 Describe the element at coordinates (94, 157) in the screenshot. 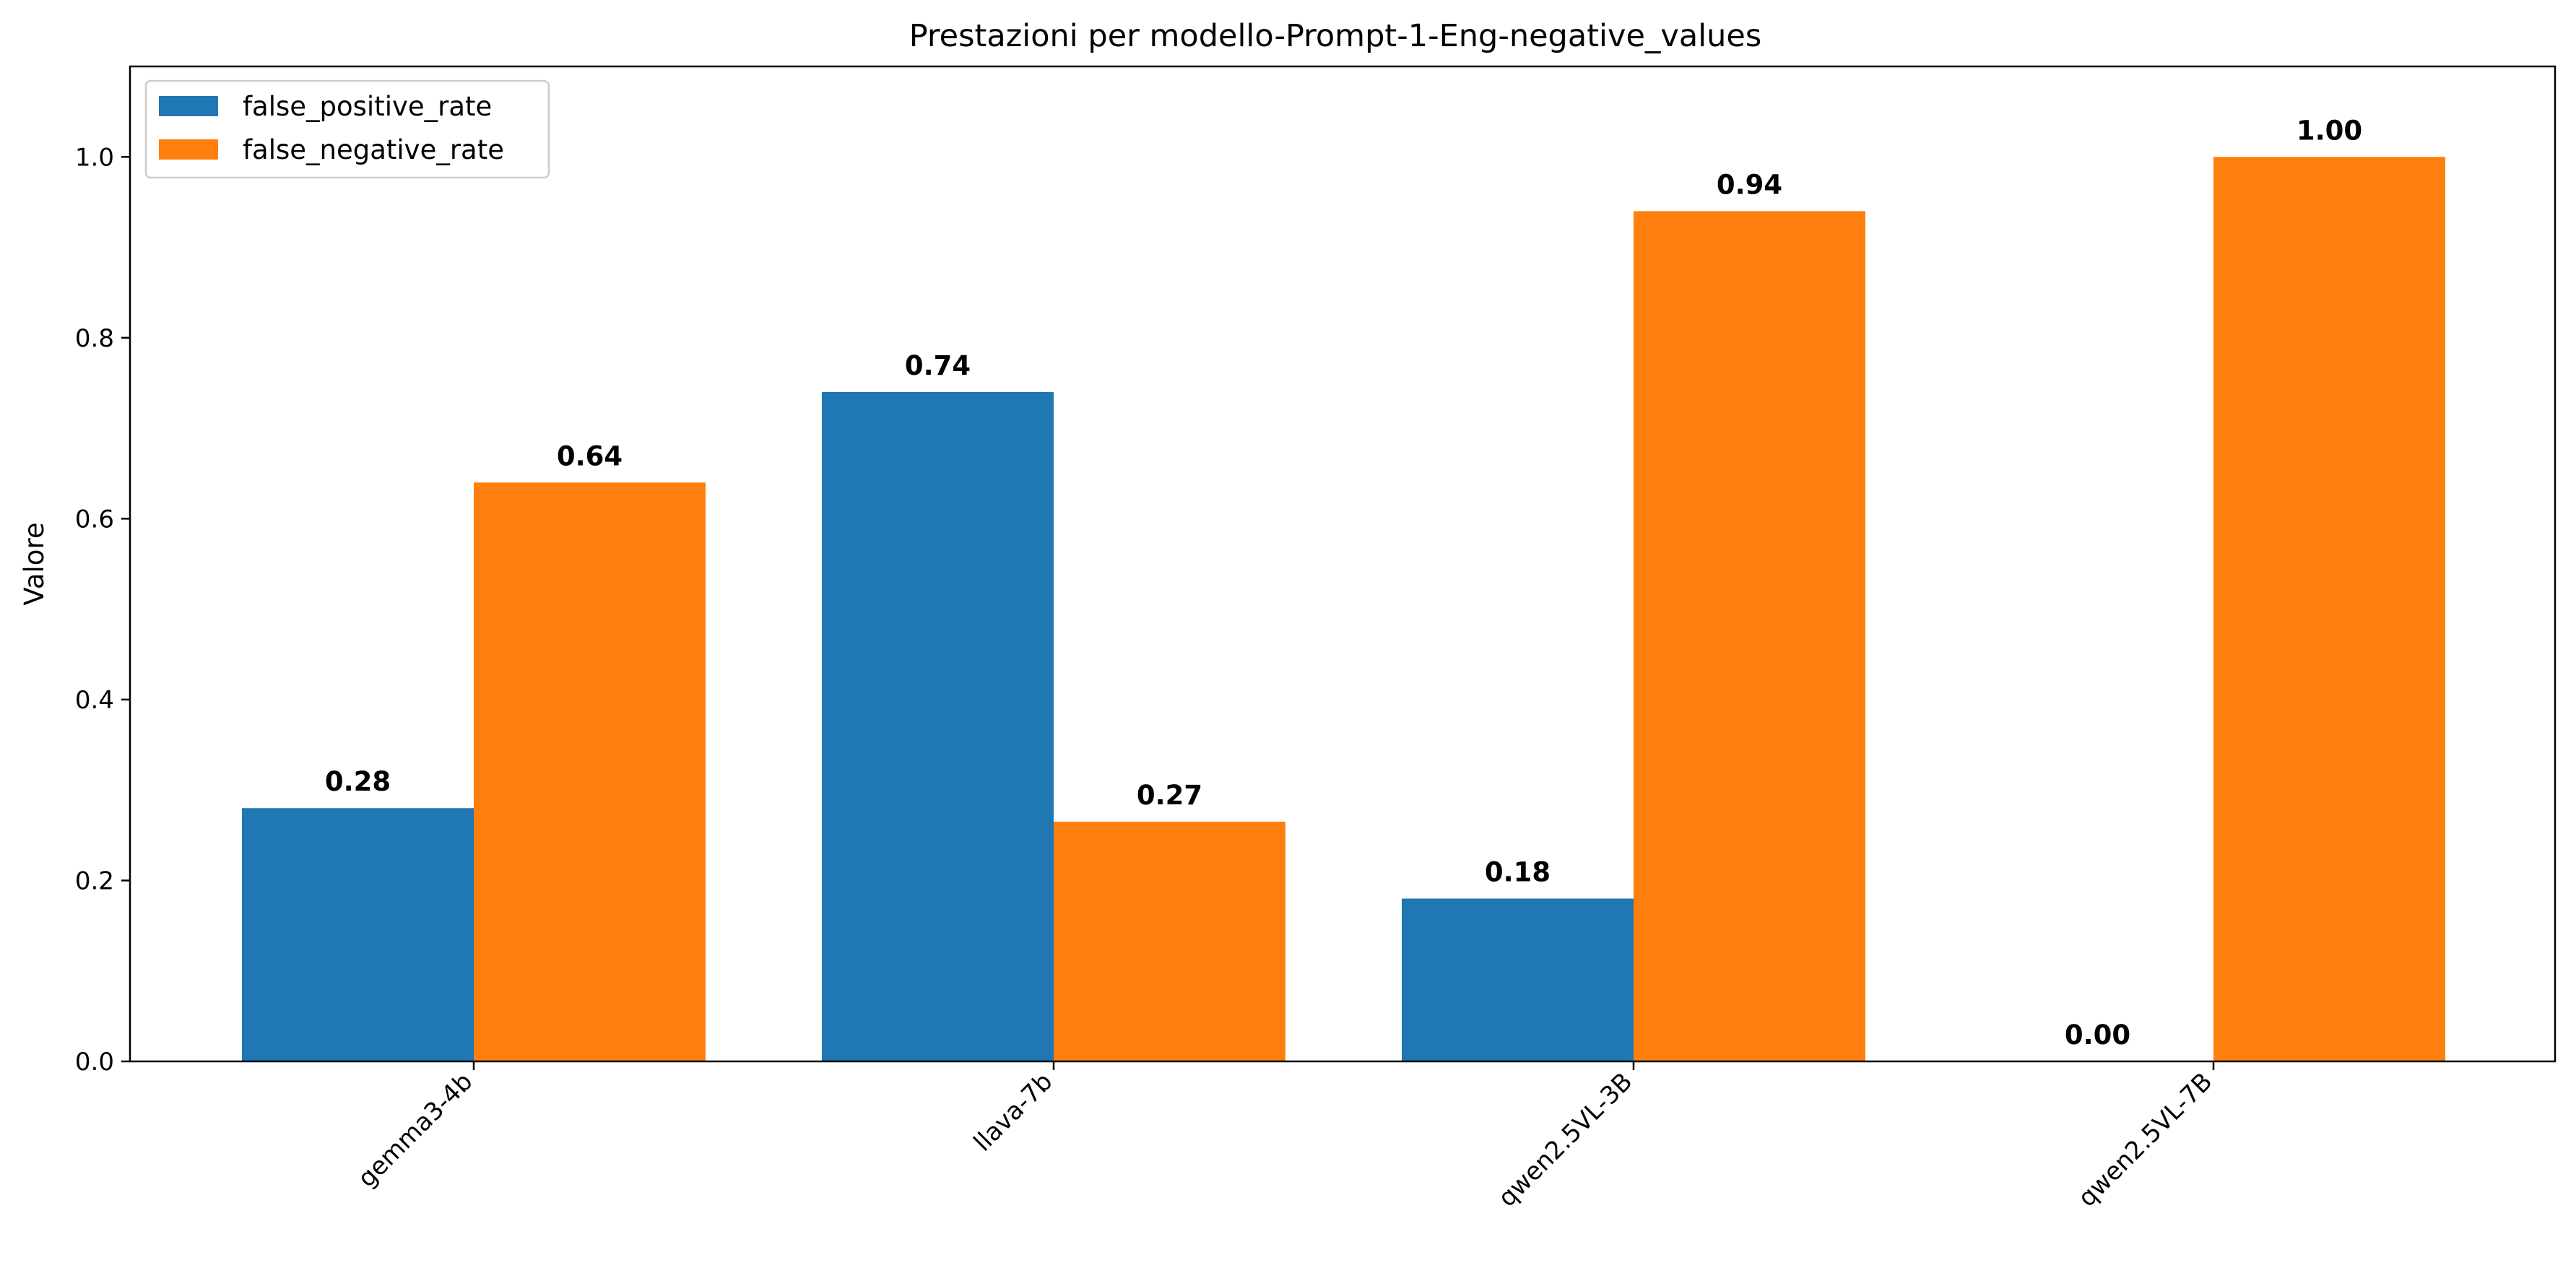

I see `y-tick-label: 1.0` at that location.